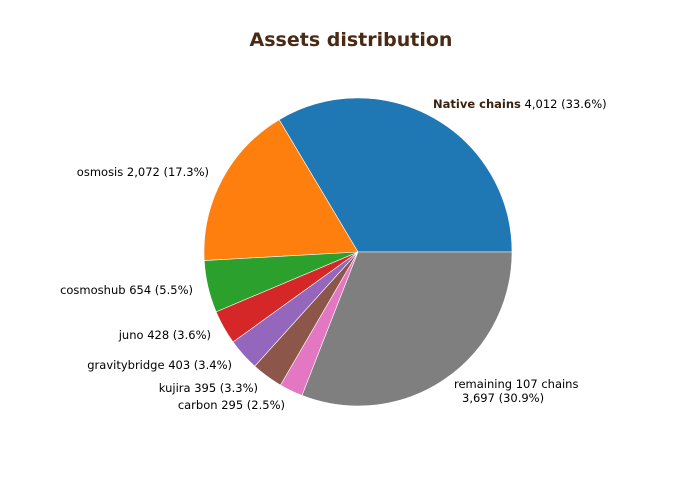  What do you see at coordinates (281, 190) in the screenshot?
I see `pie-slice-osmosis` at bounding box center [281, 190].